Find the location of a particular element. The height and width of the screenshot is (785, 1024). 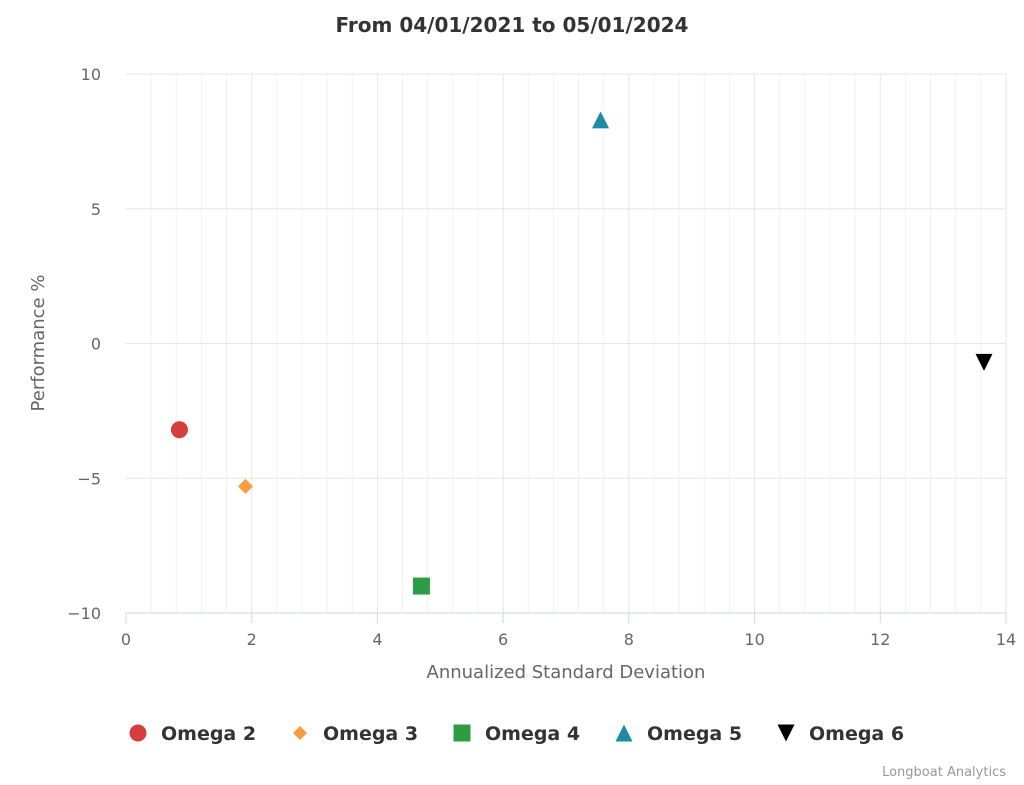

legend-item-omega-6: Omega 6 is located at coordinates (841, 734).